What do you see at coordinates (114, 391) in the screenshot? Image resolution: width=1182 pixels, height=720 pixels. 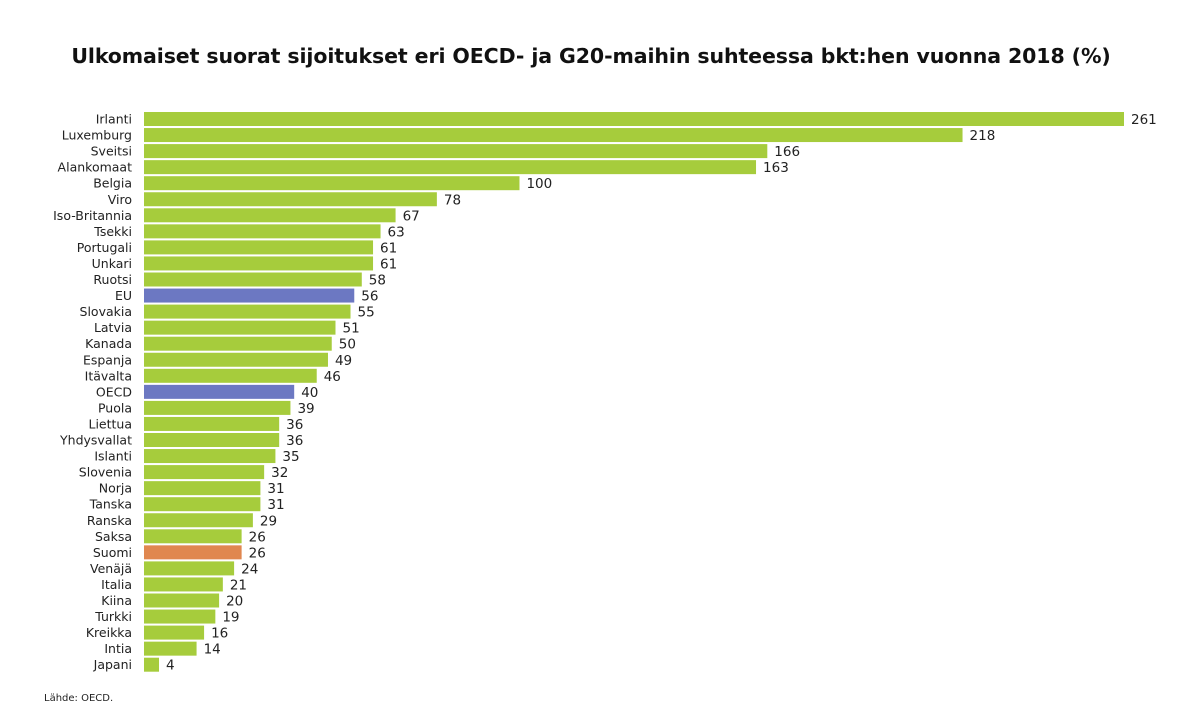 I see `category-label-oecd: OECD` at bounding box center [114, 391].